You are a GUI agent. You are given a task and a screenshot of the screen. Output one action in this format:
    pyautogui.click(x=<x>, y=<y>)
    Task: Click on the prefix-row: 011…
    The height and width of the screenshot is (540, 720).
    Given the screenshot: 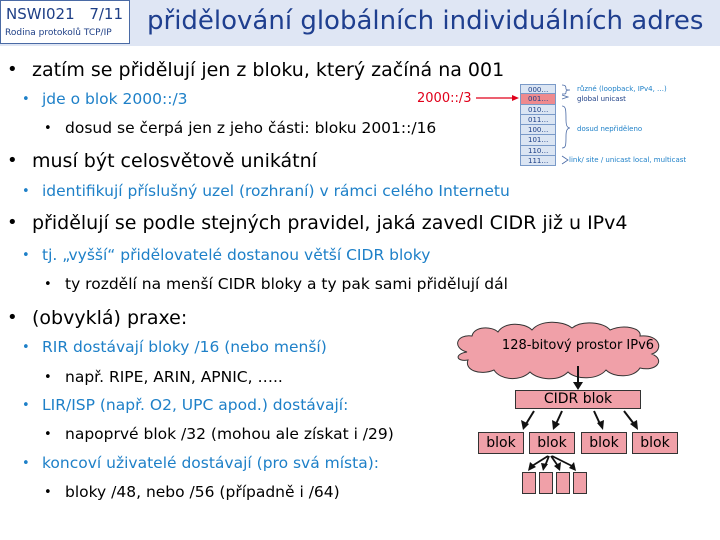 What is the action you would take?
    pyautogui.click(x=538, y=120)
    